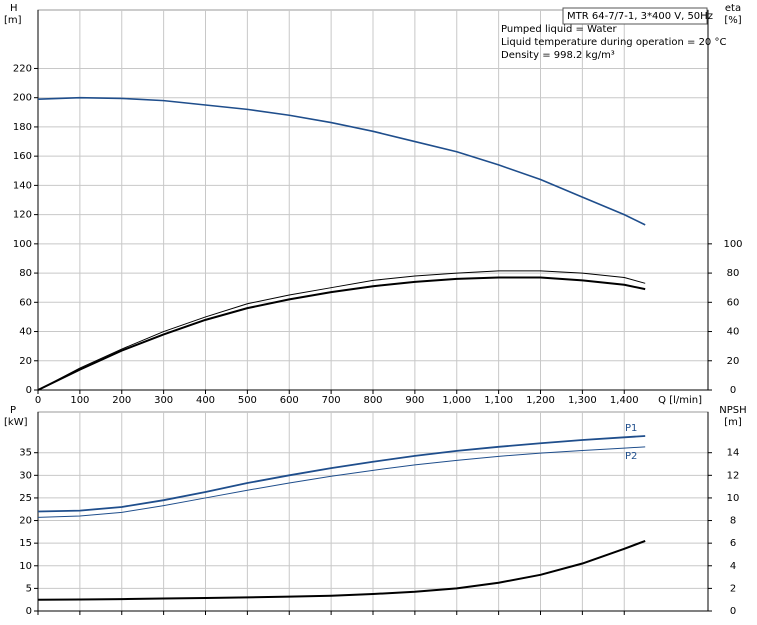  I want to click on x-tick-label: 200, so click(121, 400).